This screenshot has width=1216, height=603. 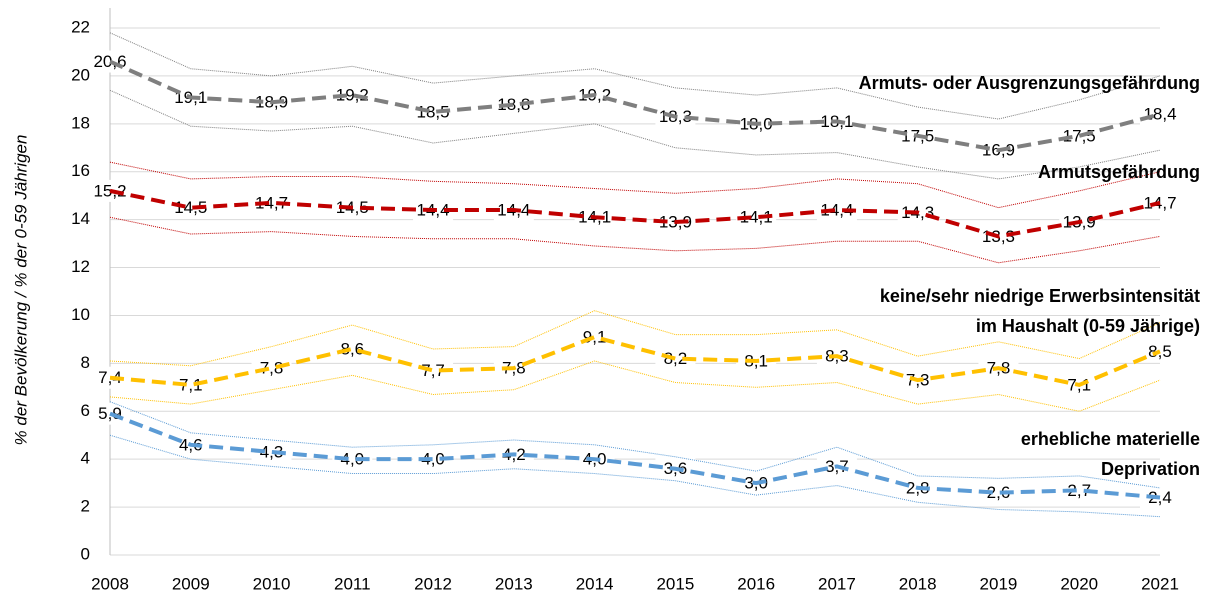 I want to click on y-tick-label: 20, so click(x=80, y=74).